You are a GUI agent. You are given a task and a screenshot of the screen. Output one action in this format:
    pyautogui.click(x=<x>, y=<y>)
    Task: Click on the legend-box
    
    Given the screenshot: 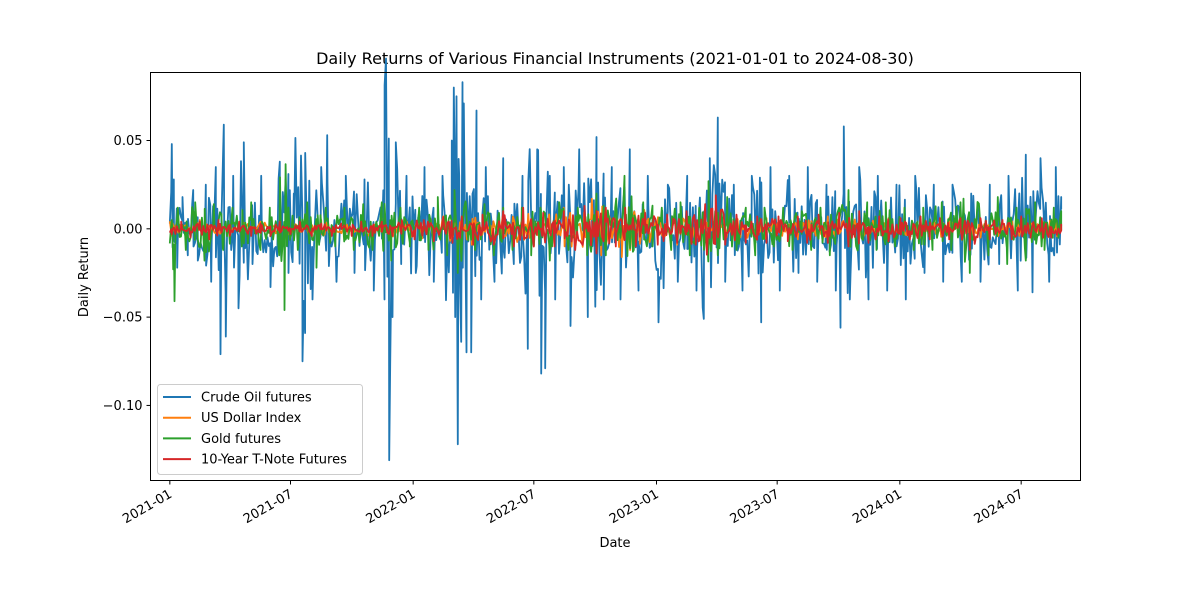 What is the action you would take?
    pyautogui.click(x=260, y=429)
    